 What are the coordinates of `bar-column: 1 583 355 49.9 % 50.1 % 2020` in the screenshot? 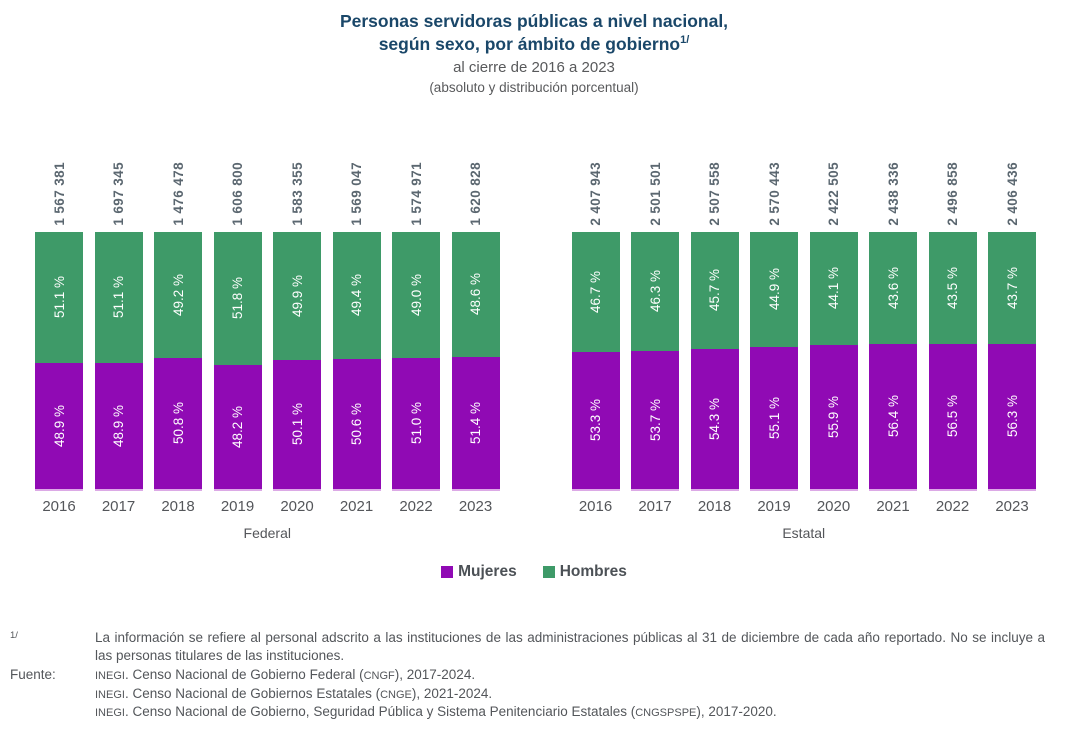 It's located at (297, 322).